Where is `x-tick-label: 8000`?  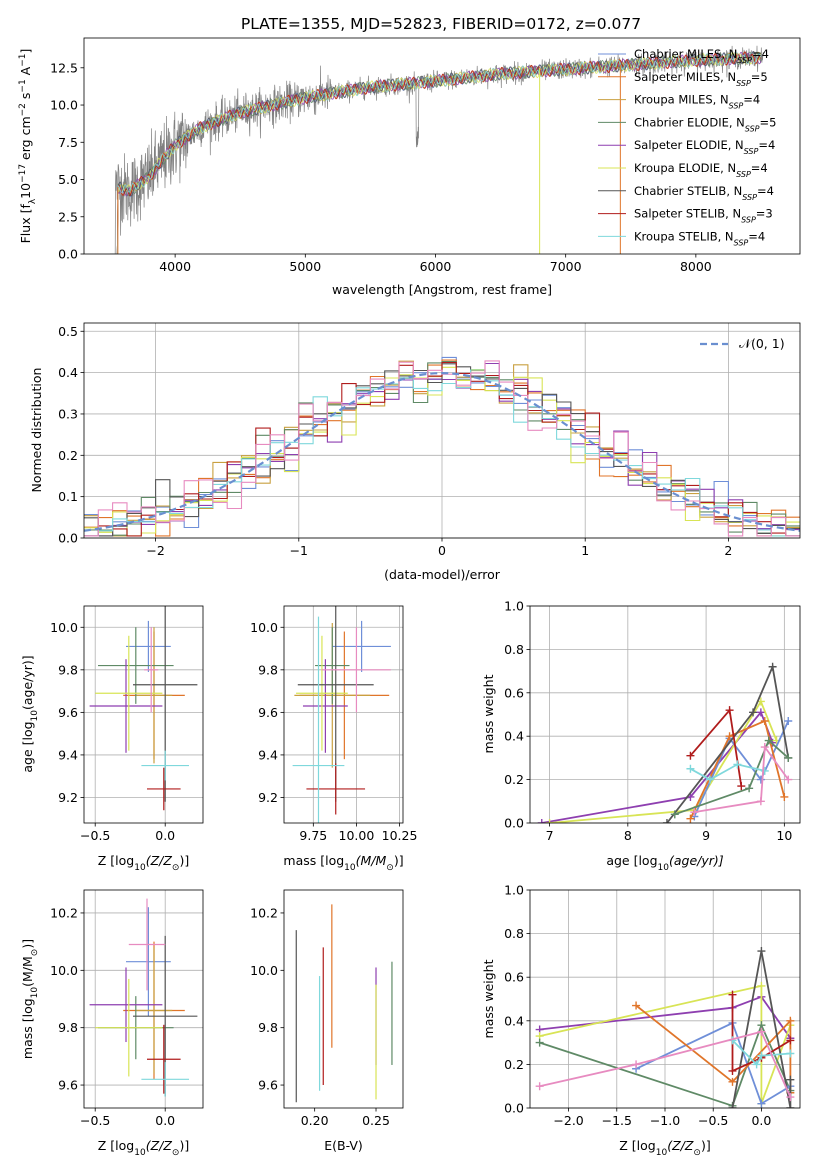
x-tick-label: 8000 is located at coordinates (696, 266).